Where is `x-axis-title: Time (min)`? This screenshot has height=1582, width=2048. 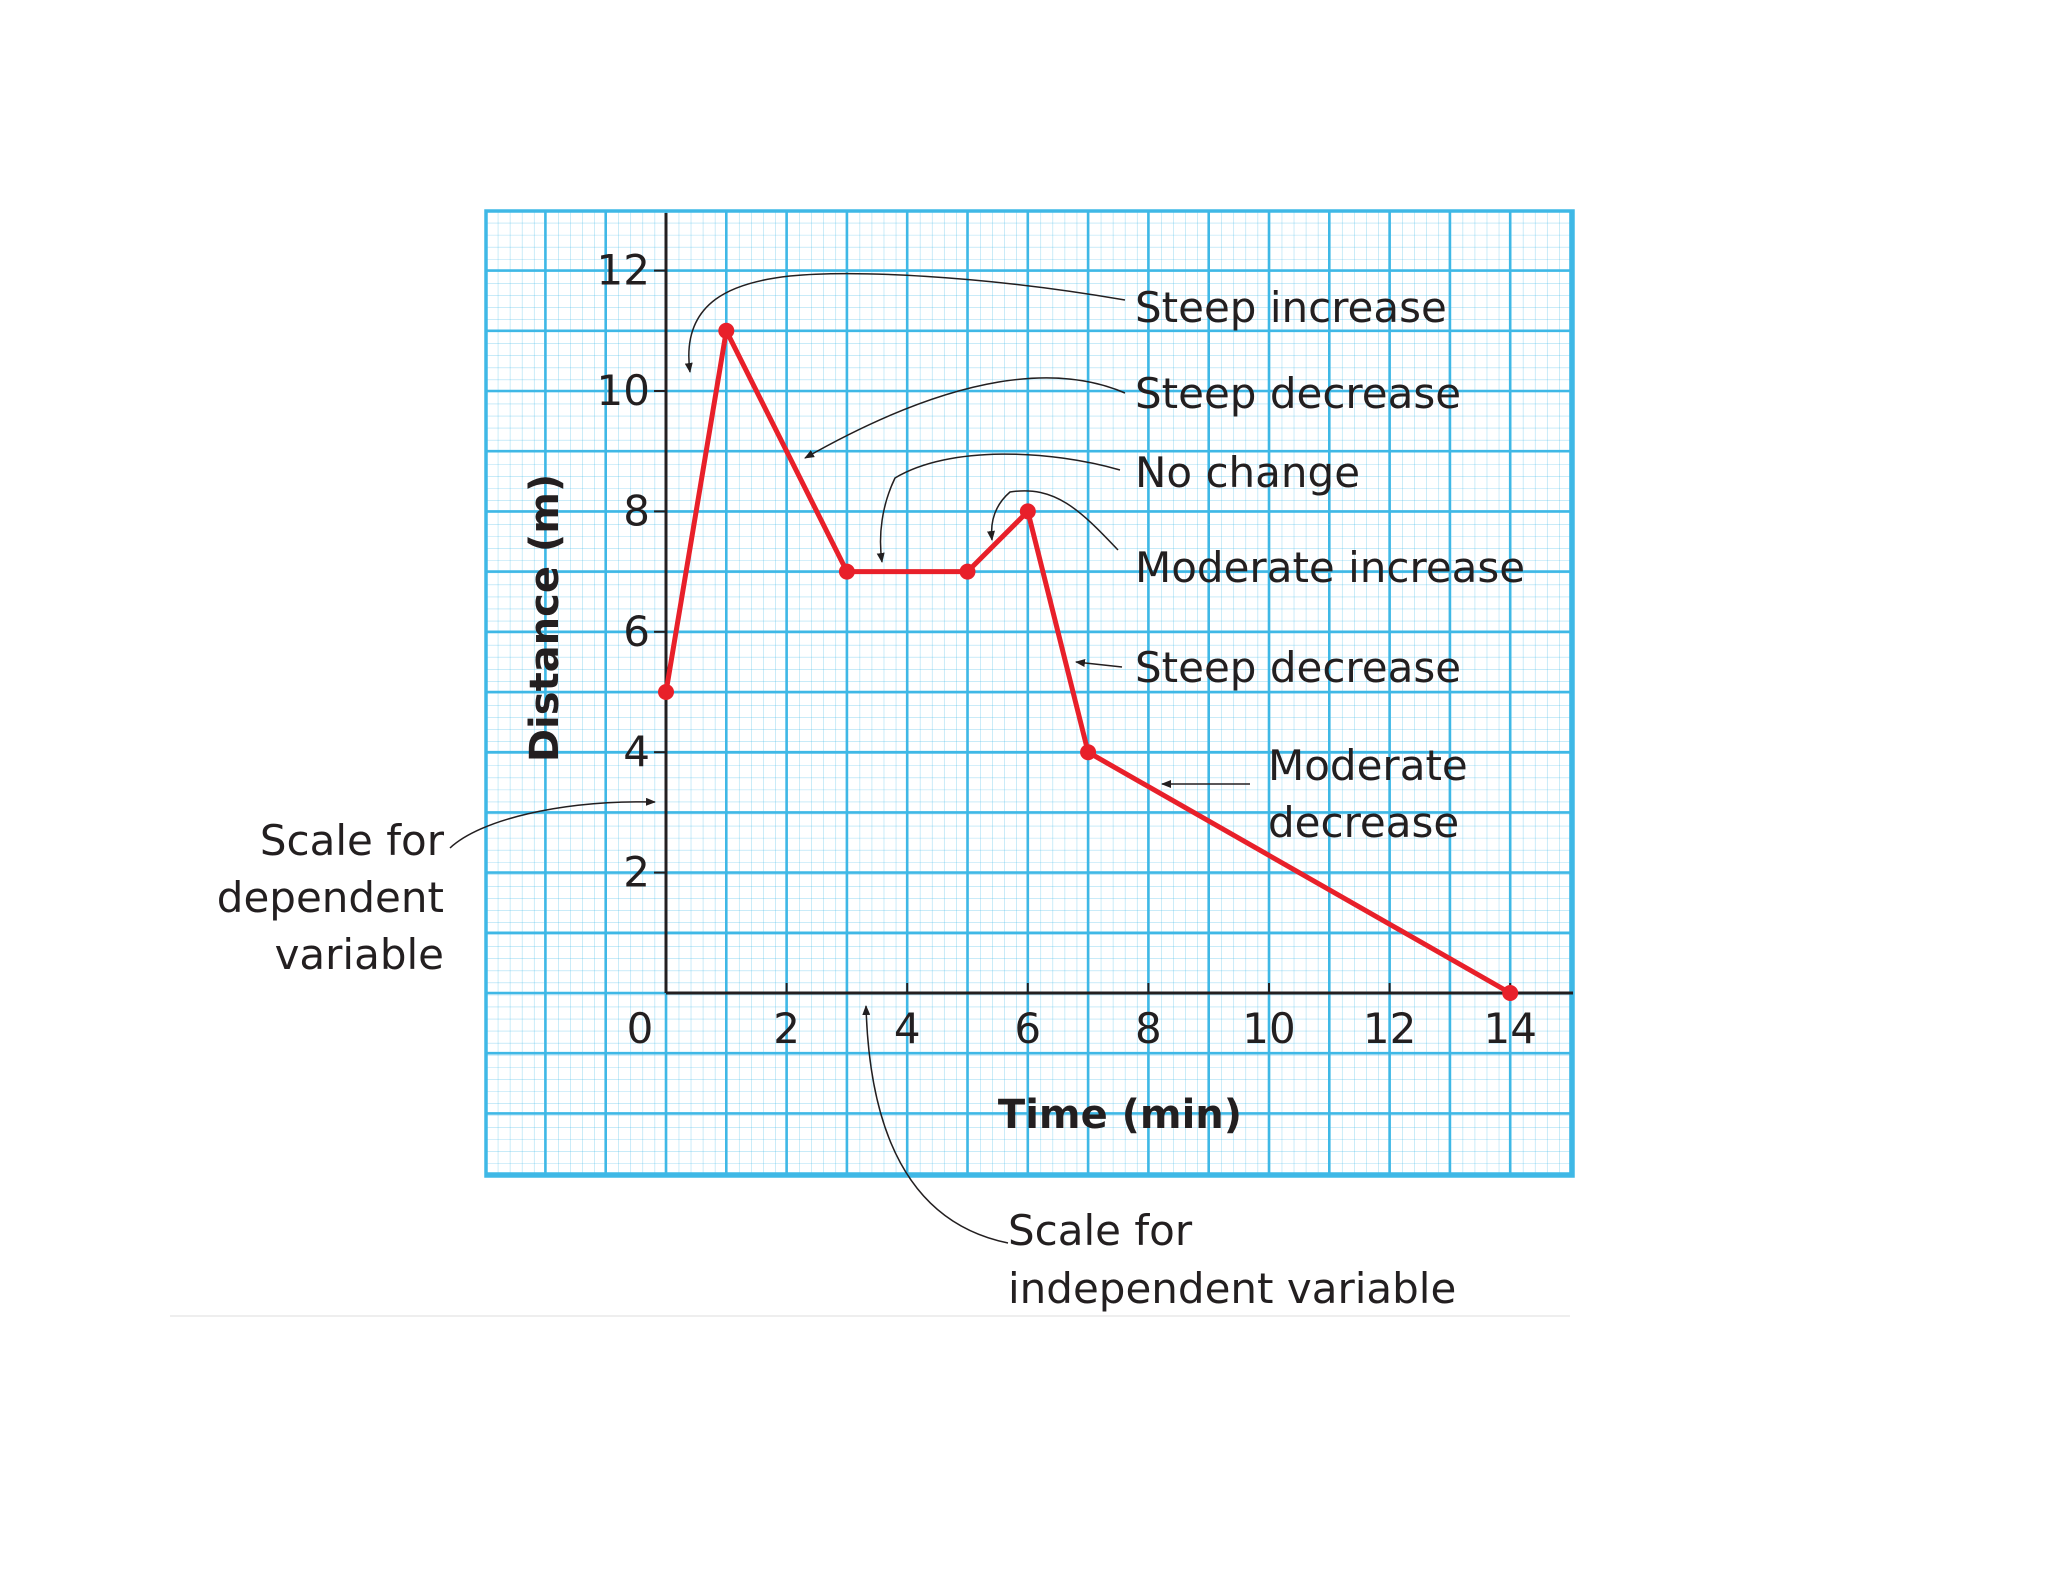
x-axis-title: Time (min) is located at coordinates (1120, 1115).